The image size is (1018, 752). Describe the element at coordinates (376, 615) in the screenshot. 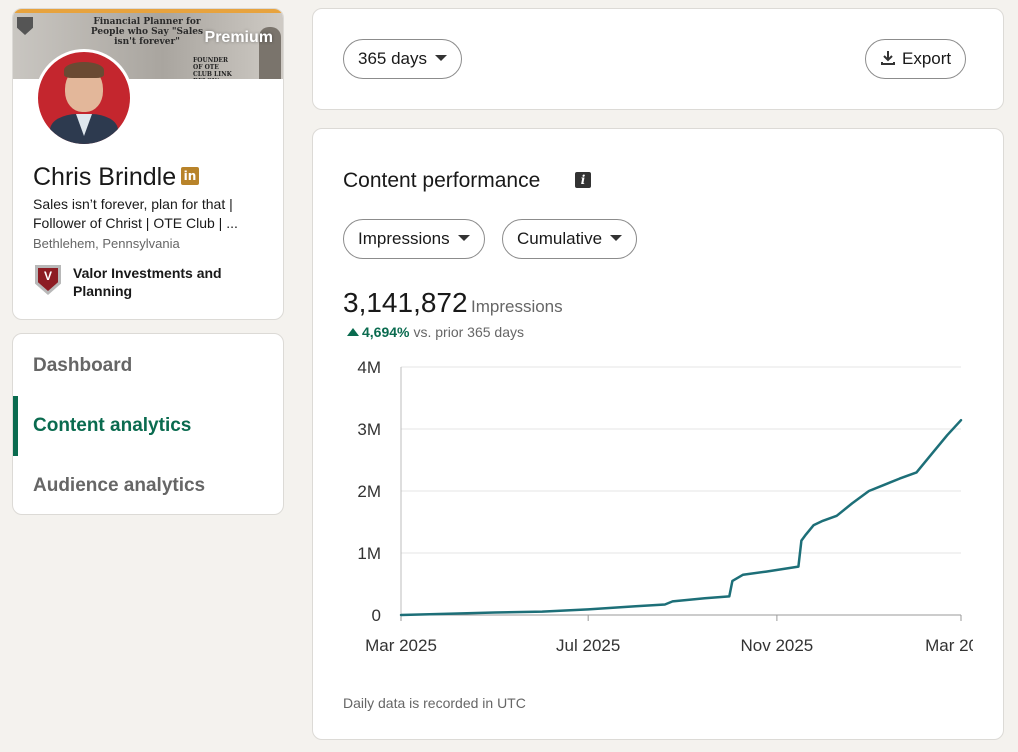

I see `y-tick-label: 0` at that location.